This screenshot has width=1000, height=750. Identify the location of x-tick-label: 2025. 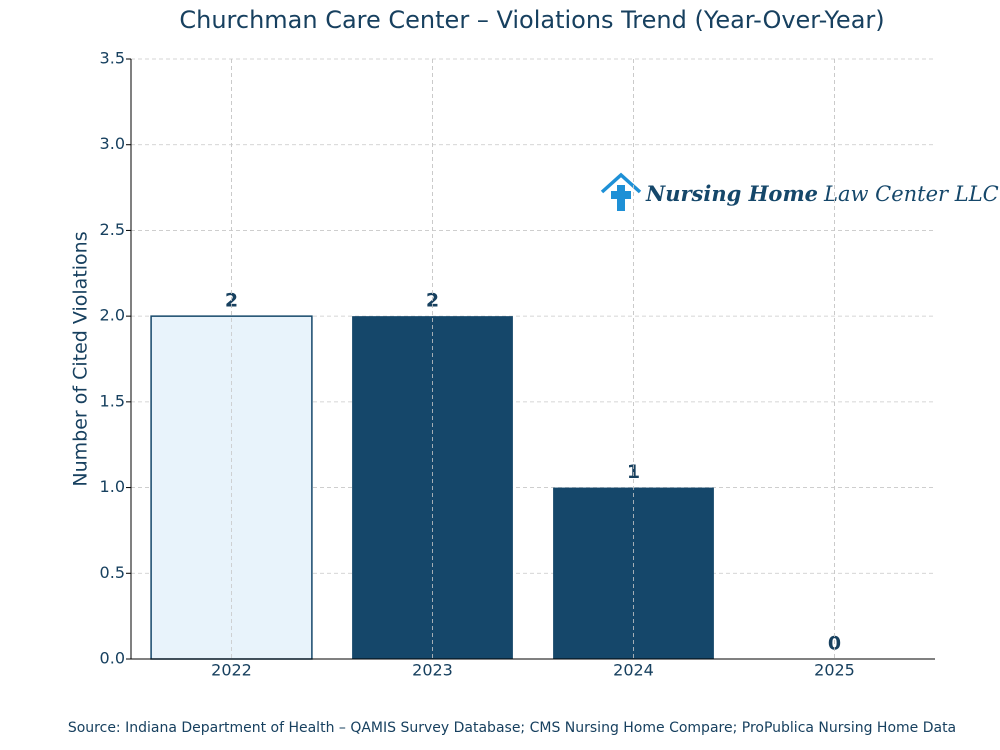
(834, 670).